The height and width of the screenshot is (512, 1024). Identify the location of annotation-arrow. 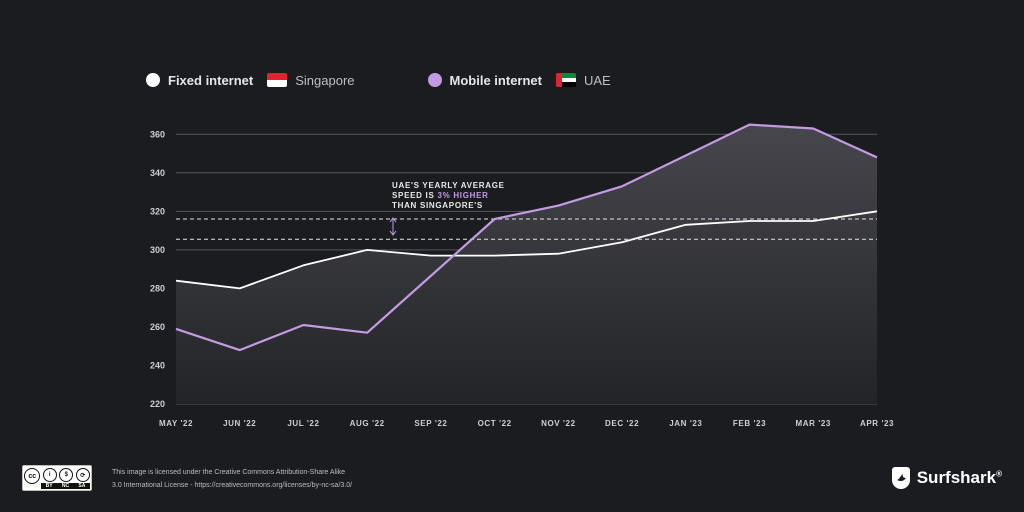
(393, 226).